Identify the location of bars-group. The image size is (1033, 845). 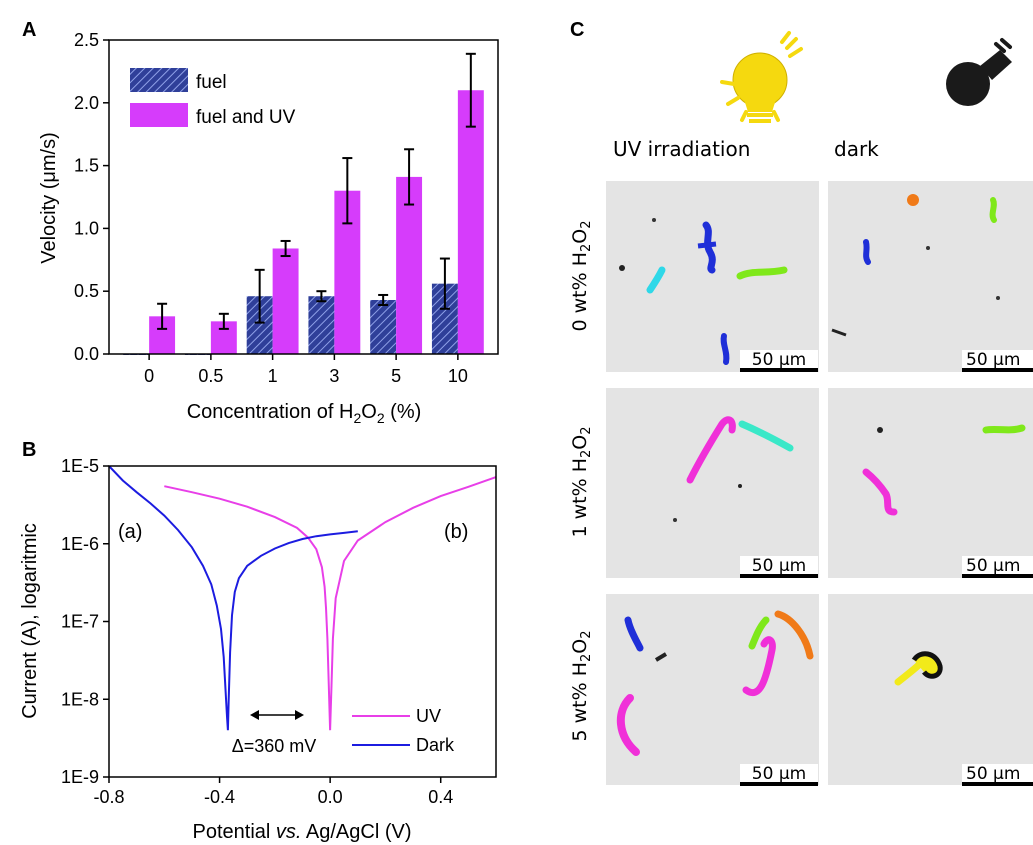
(303, 222).